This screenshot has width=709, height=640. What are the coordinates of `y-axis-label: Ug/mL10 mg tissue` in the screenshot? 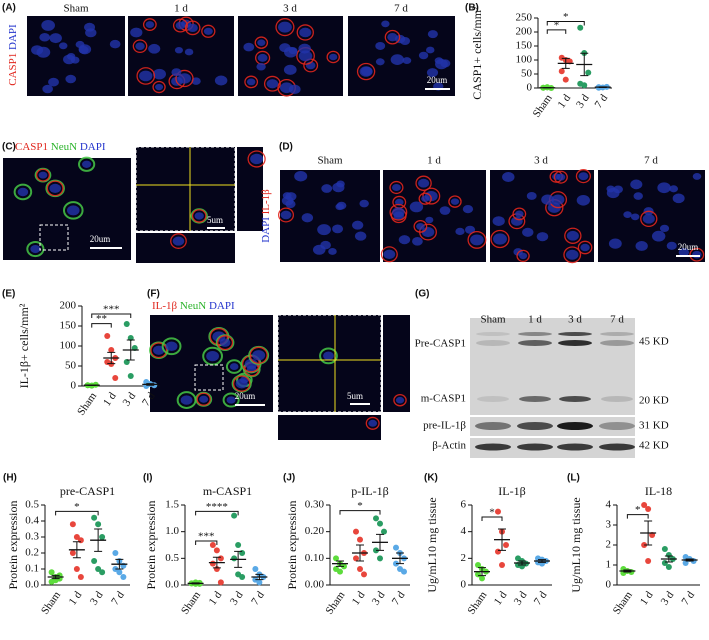 It's located at (576, 544).